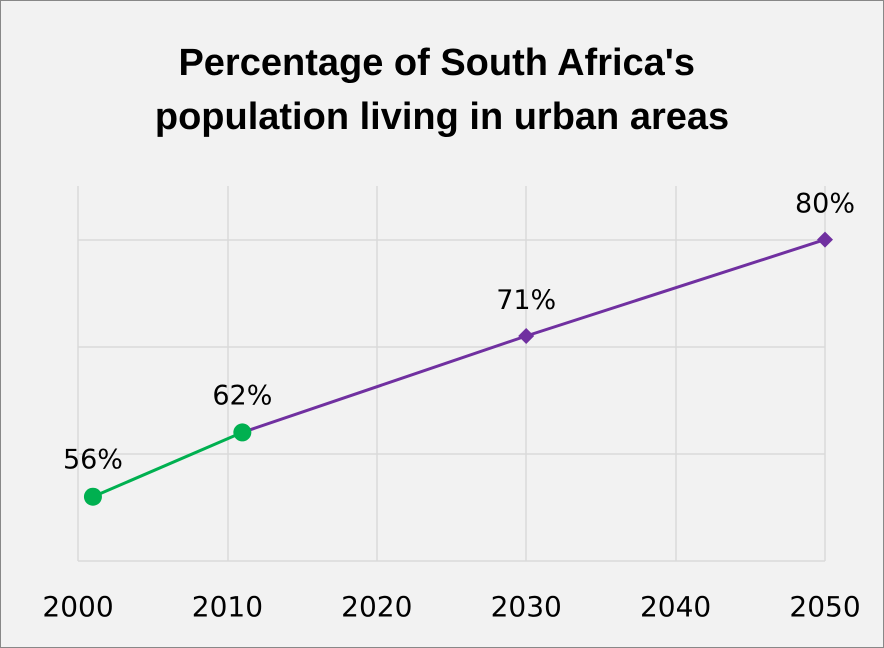 The height and width of the screenshot is (648, 884). What do you see at coordinates (442, 90) in the screenshot?
I see `chart-title: Percentage of South Africa's population living in urban areas` at bounding box center [442, 90].